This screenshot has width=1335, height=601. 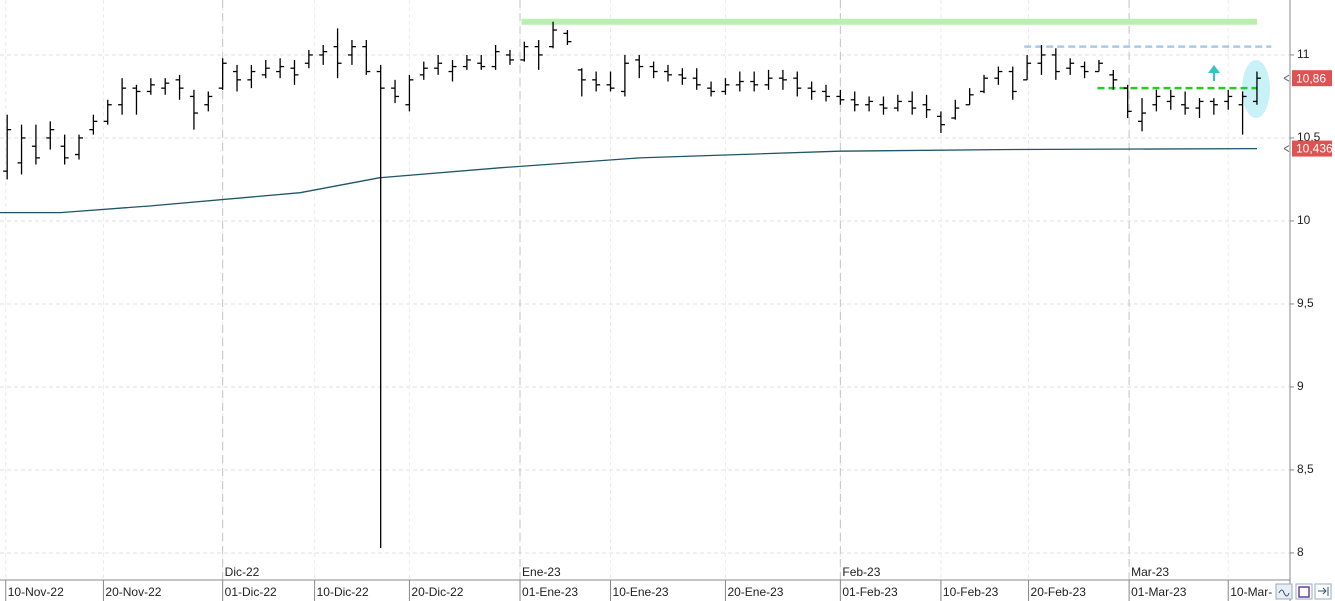 I want to click on month-label: Feb-23, so click(x=861, y=572).